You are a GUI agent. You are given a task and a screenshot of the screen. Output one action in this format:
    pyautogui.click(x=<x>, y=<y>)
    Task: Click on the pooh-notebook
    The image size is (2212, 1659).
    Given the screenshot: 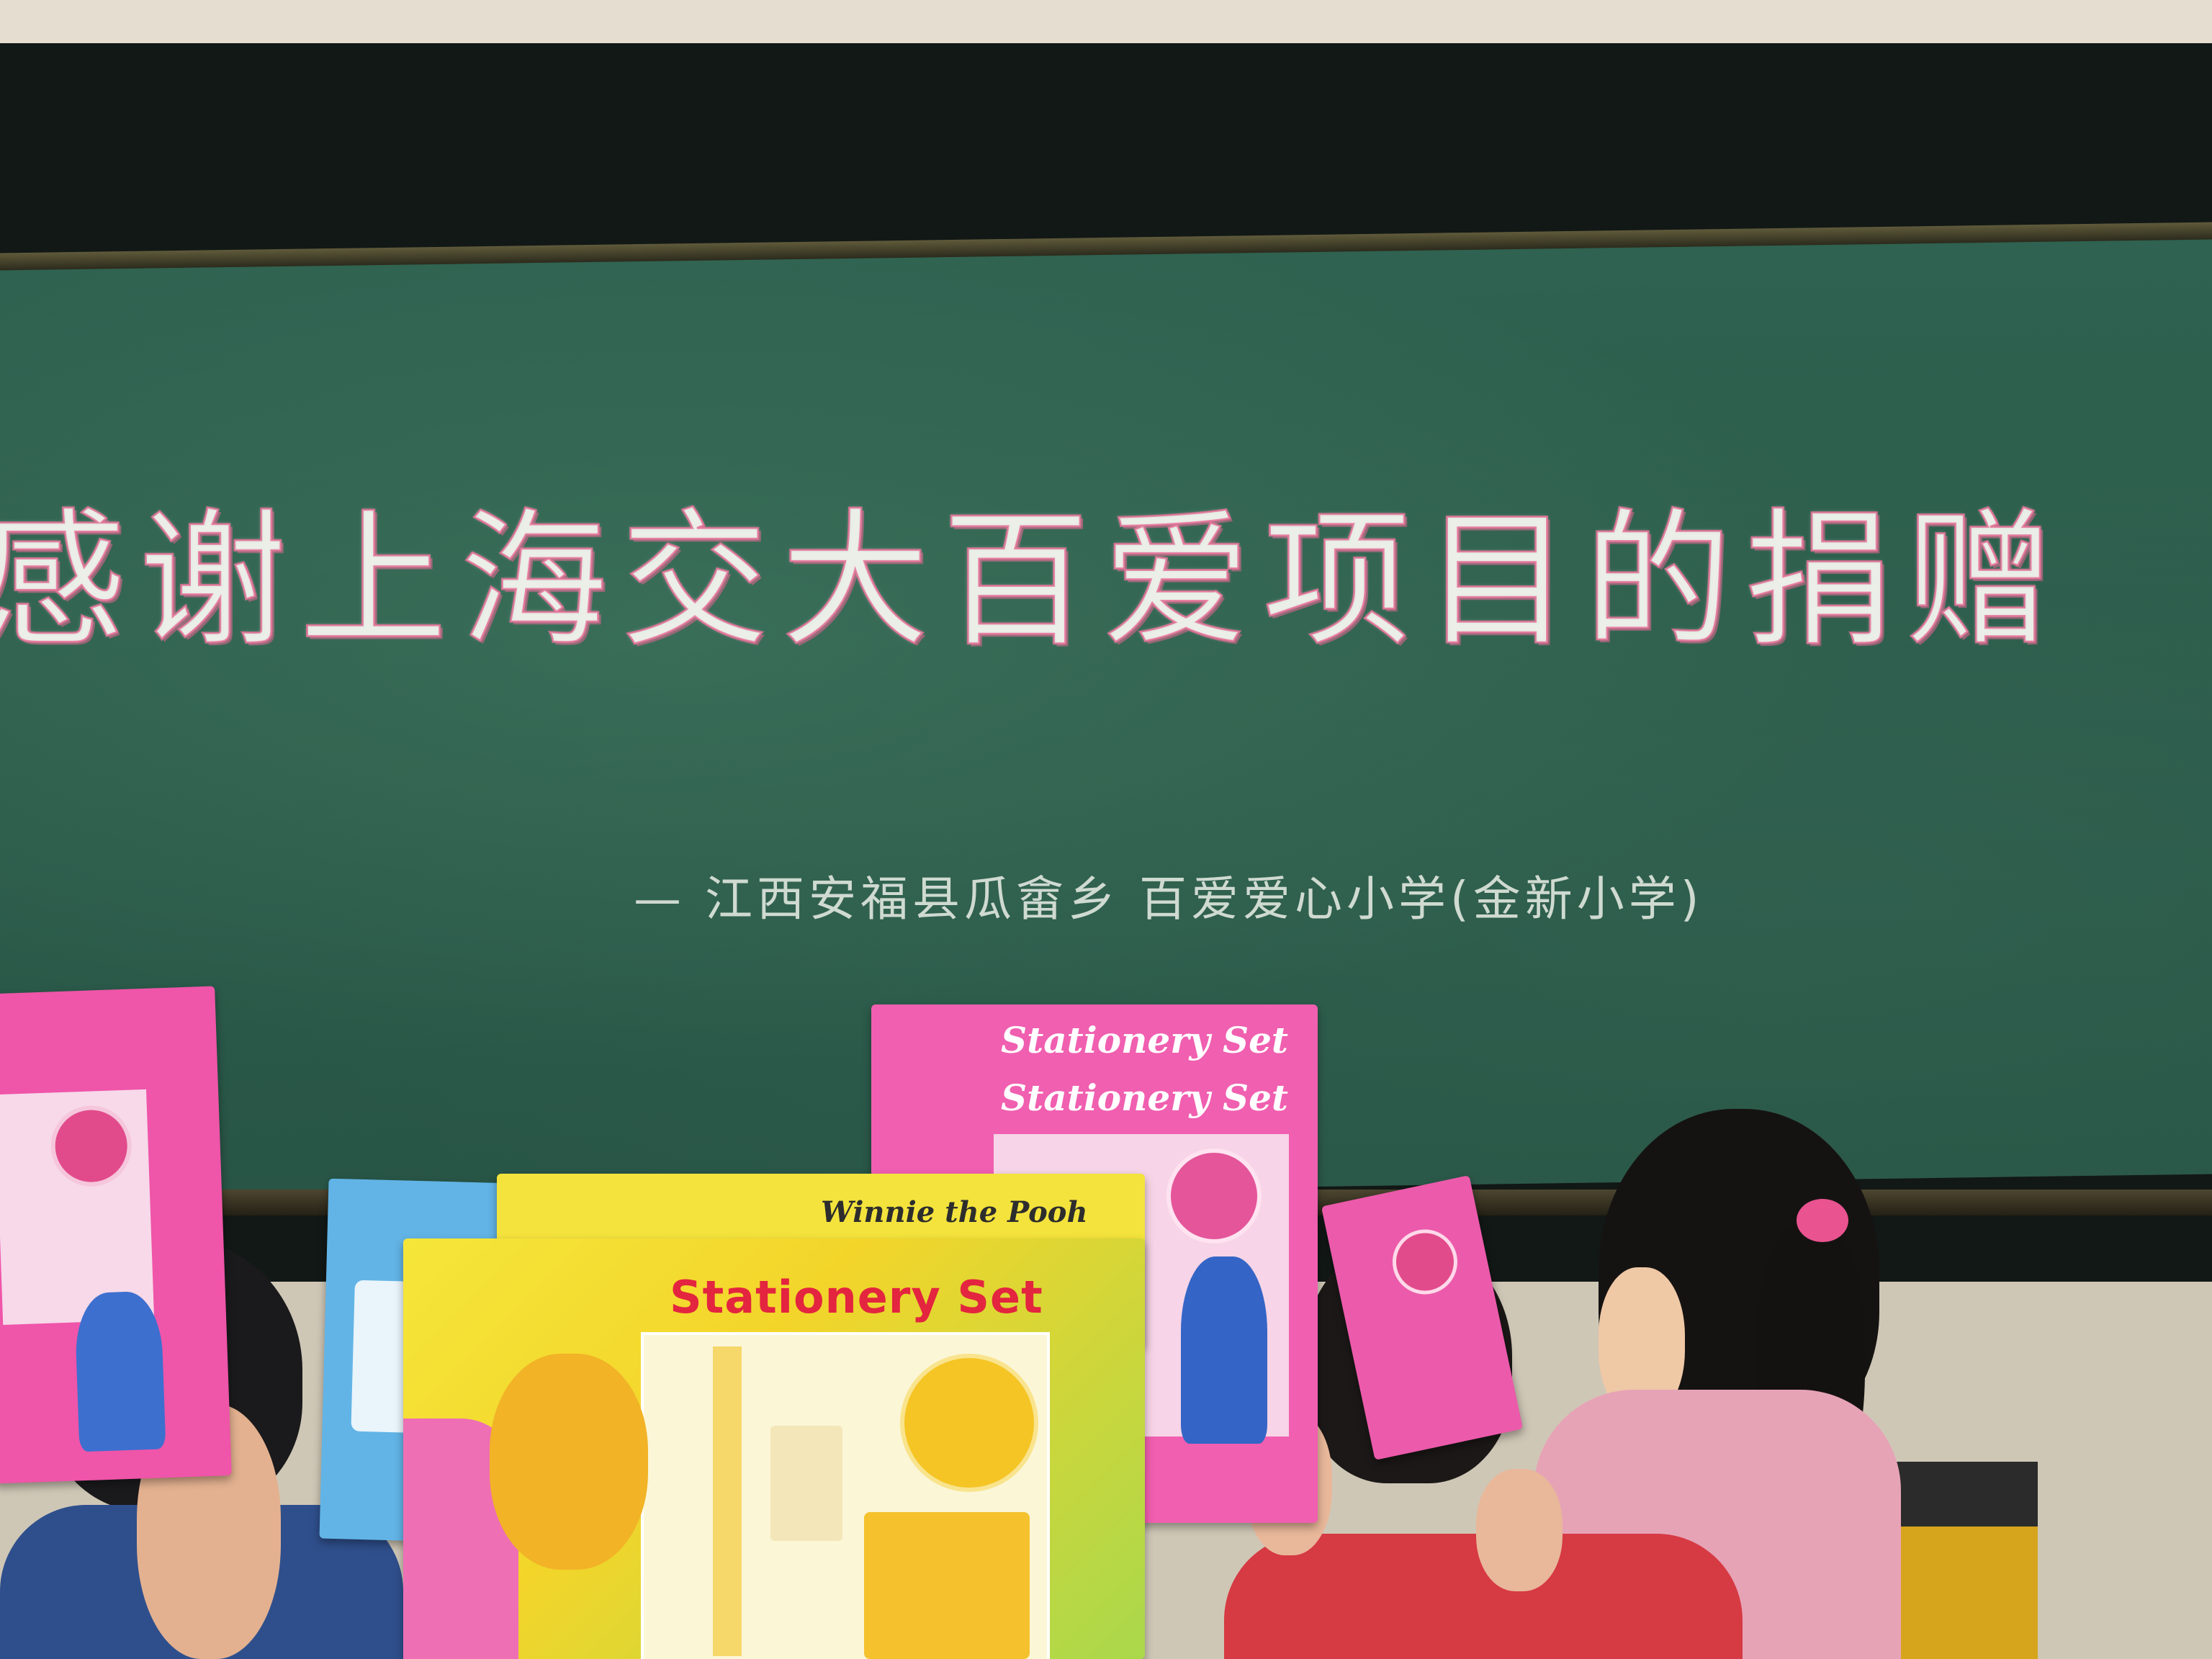 What is the action you would take?
    pyautogui.click(x=947, y=1586)
    